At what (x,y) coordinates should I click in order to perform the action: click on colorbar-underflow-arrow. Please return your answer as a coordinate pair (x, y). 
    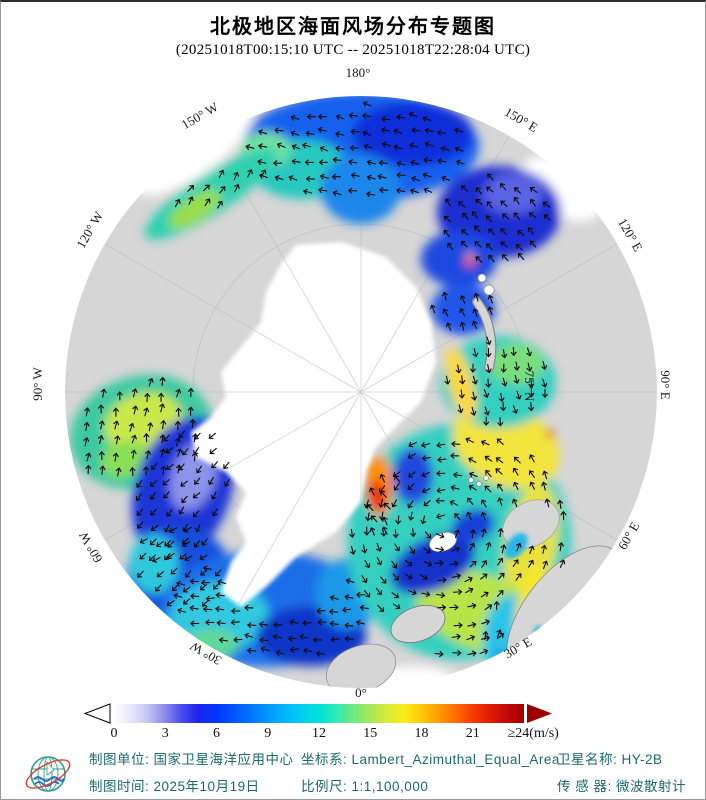
    Looking at the image, I should click on (97, 713).